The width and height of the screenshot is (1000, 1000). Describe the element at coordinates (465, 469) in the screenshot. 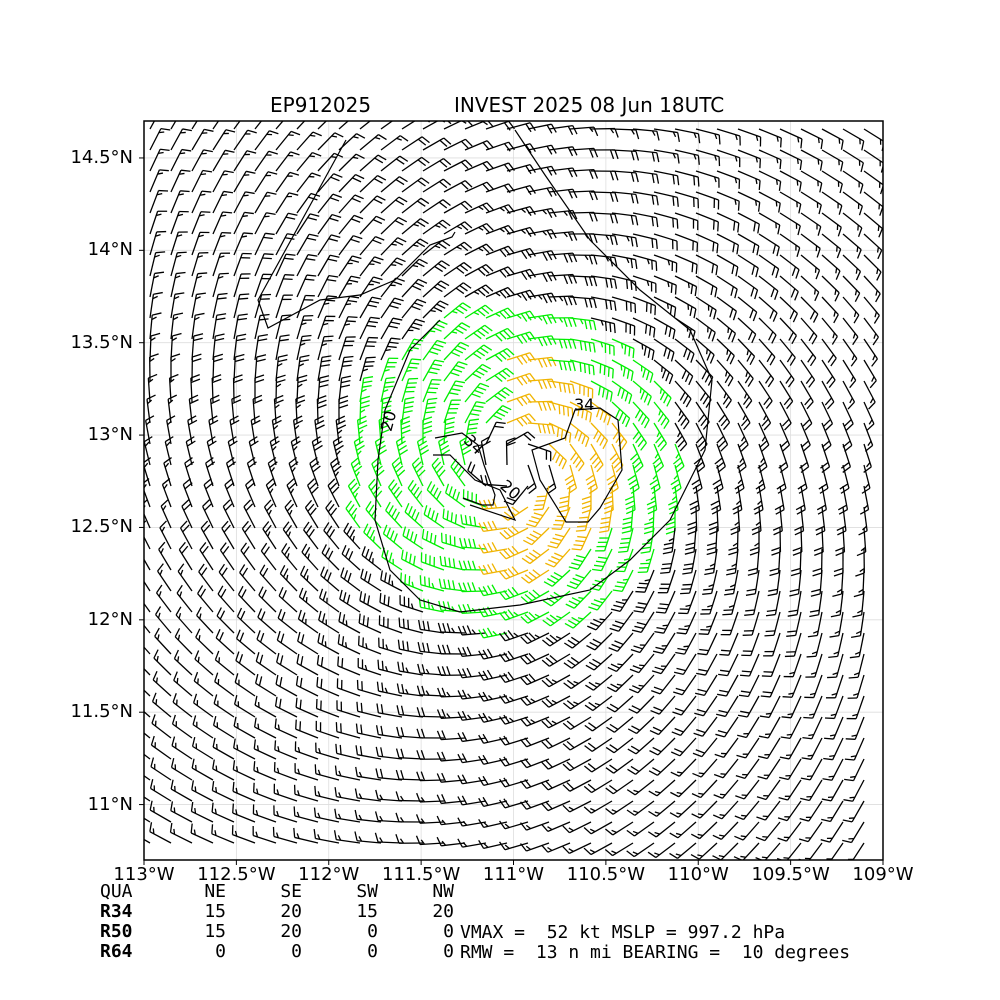

I see `contour-34kt-center` at that location.